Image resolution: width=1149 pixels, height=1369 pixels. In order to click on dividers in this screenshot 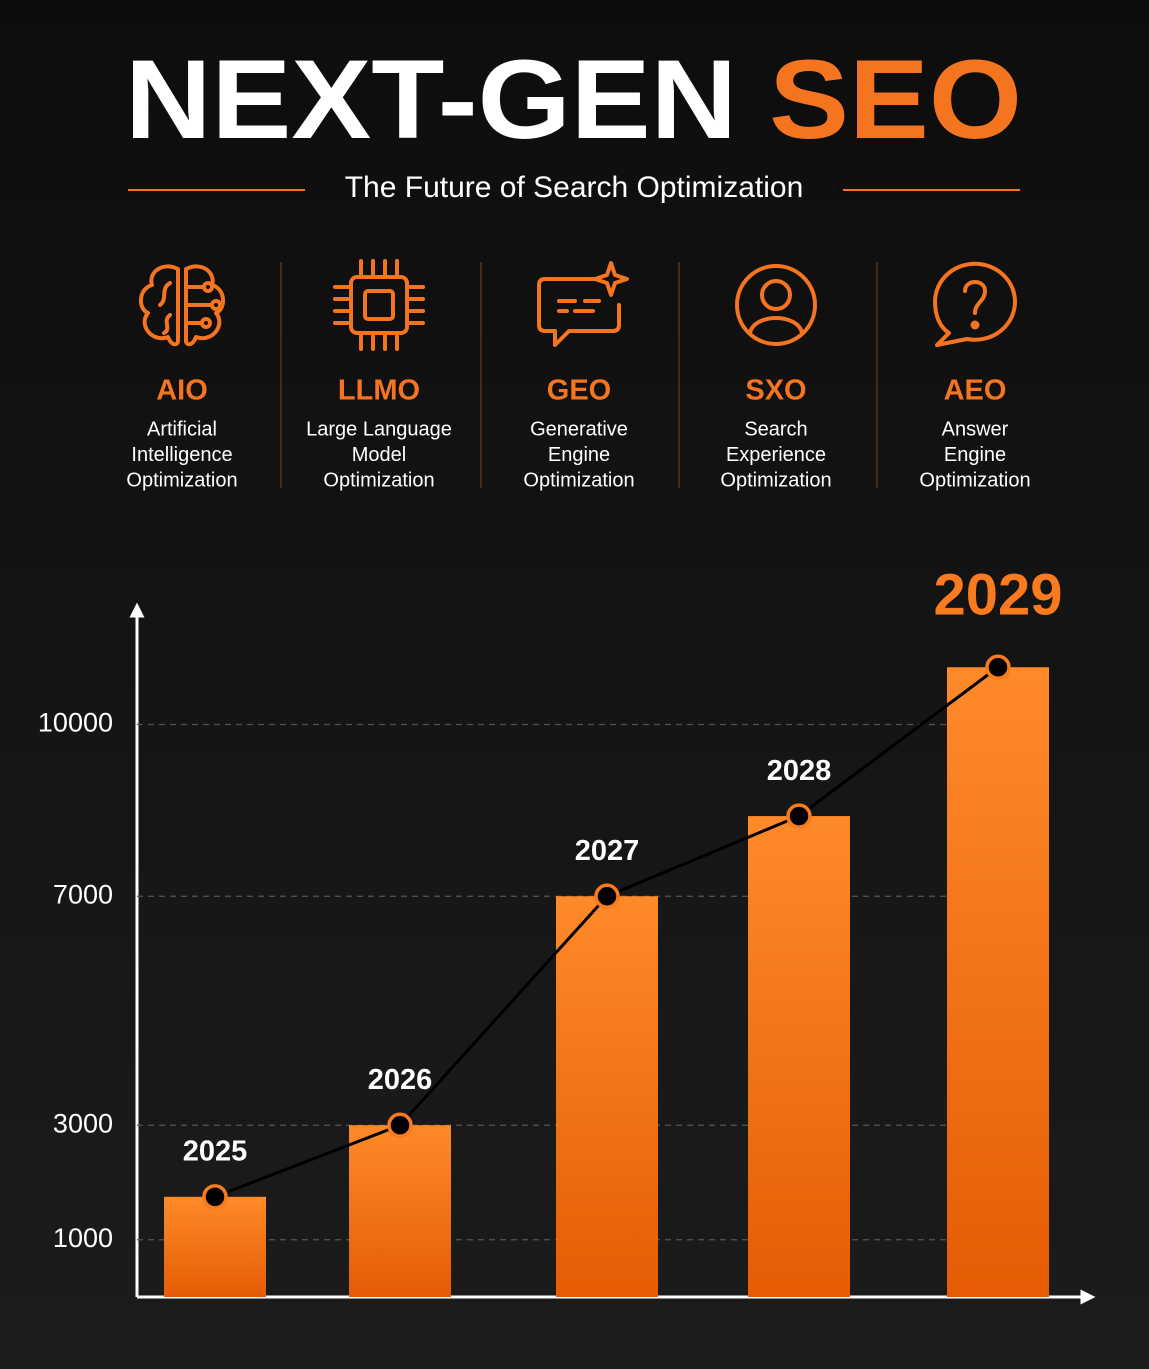, I will do `click(579, 375)`.